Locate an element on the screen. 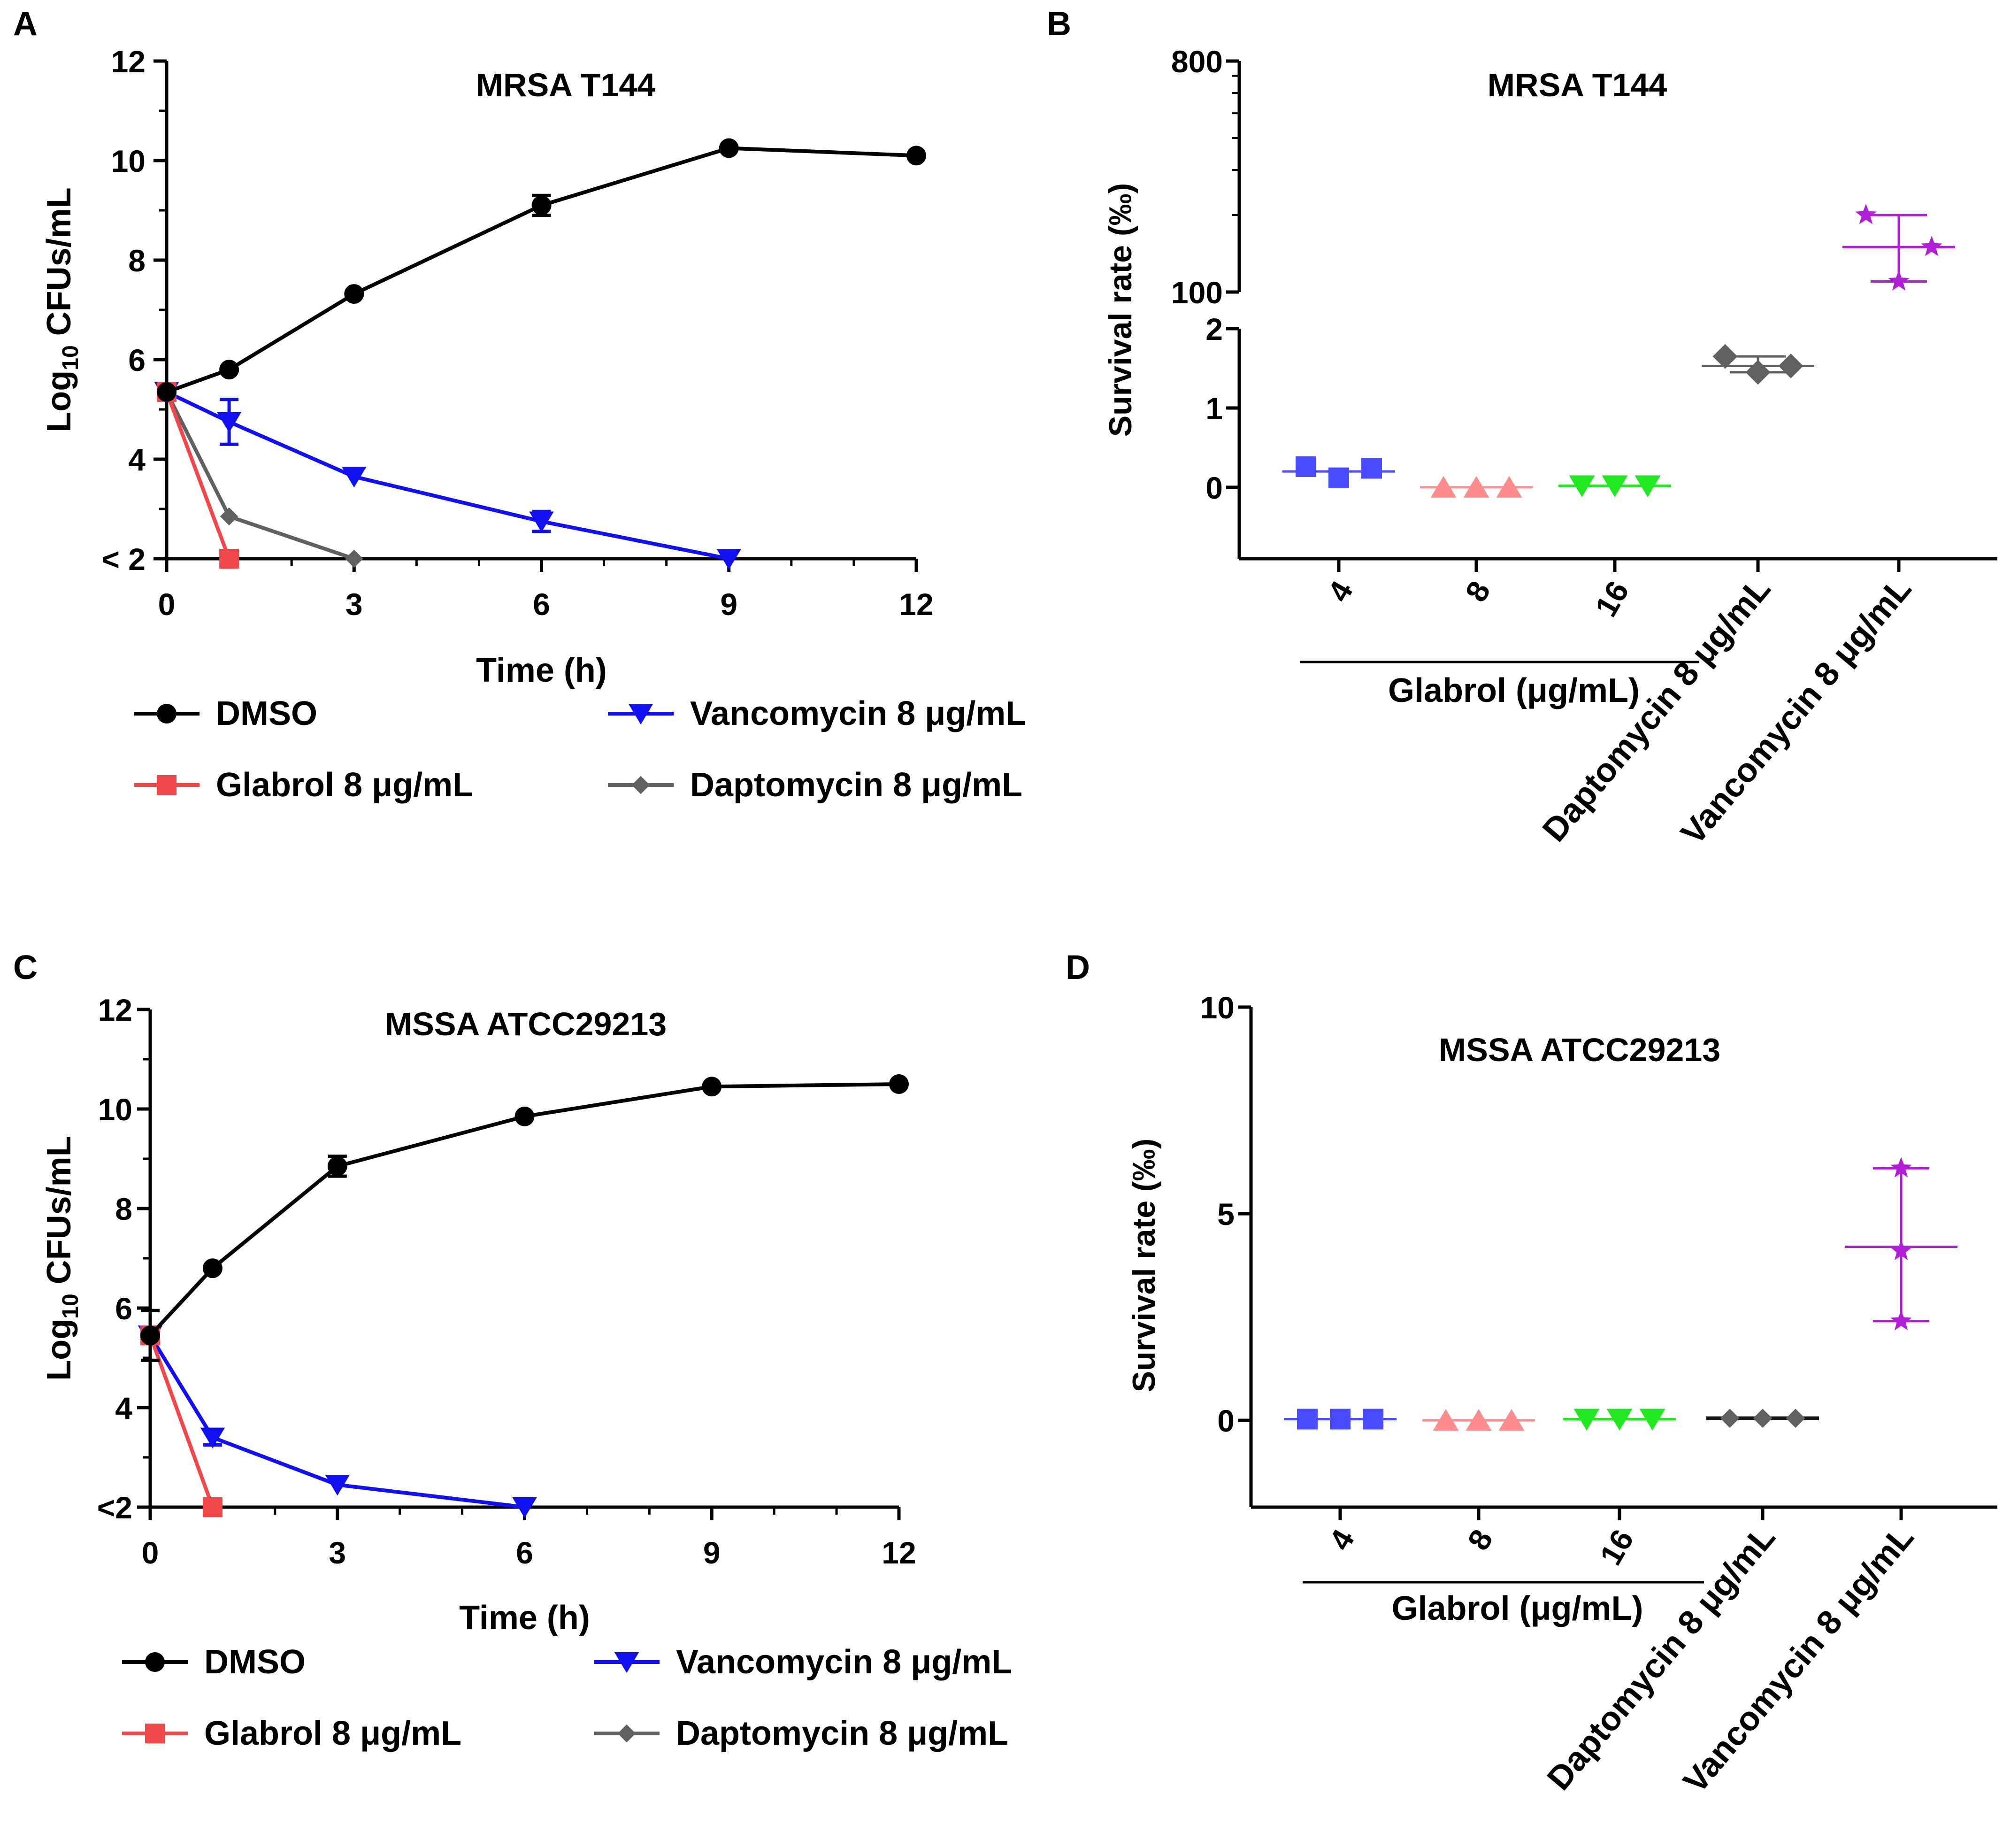 The width and height of the screenshot is (2003, 1848). y-tick-label: <2 is located at coordinates (115, 1507).